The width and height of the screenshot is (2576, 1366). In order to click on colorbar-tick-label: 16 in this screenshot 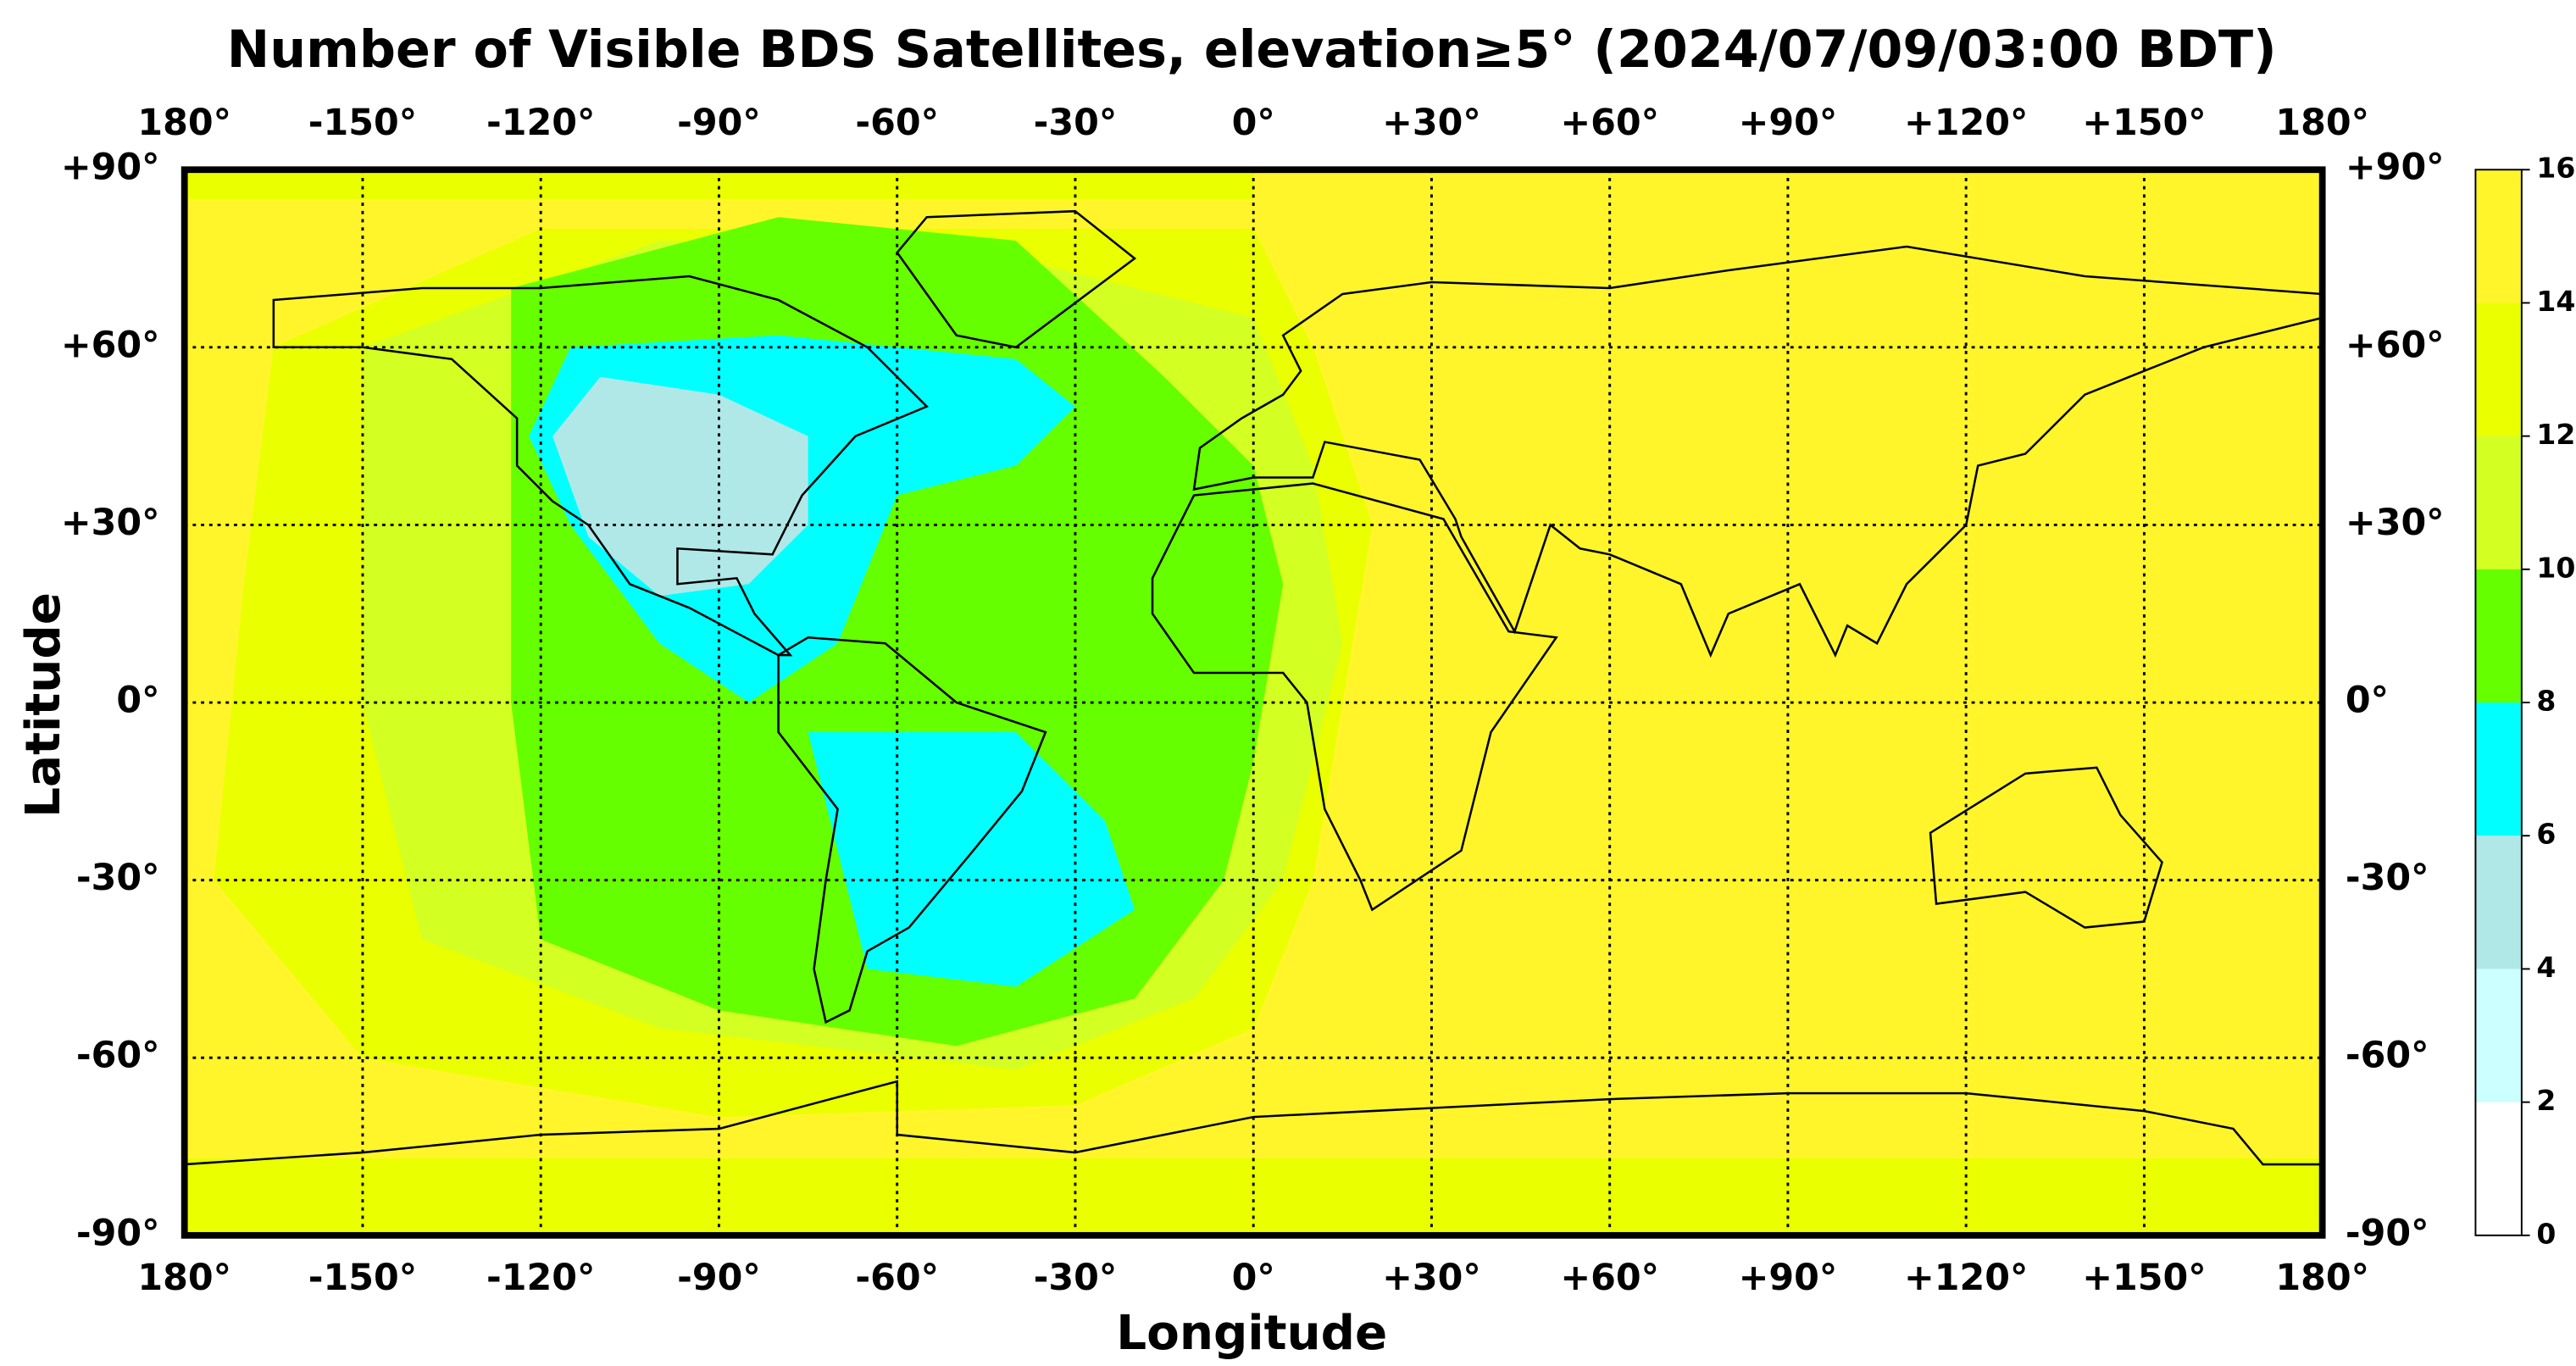, I will do `click(2555, 168)`.